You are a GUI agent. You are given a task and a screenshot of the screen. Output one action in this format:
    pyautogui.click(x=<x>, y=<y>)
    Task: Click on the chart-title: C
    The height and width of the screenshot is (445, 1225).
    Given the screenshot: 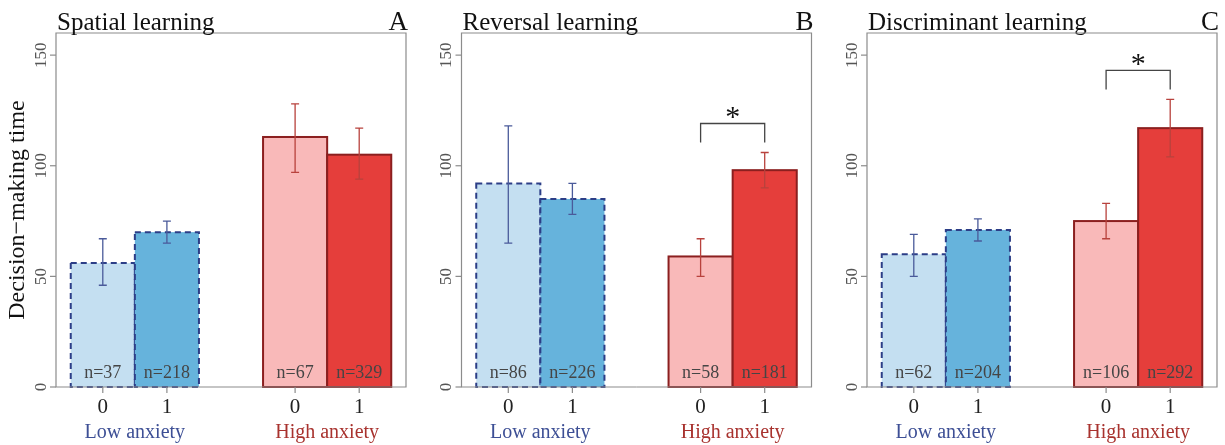 What is the action you would take?
    pyautogui.click(x=1209, y=21)
    